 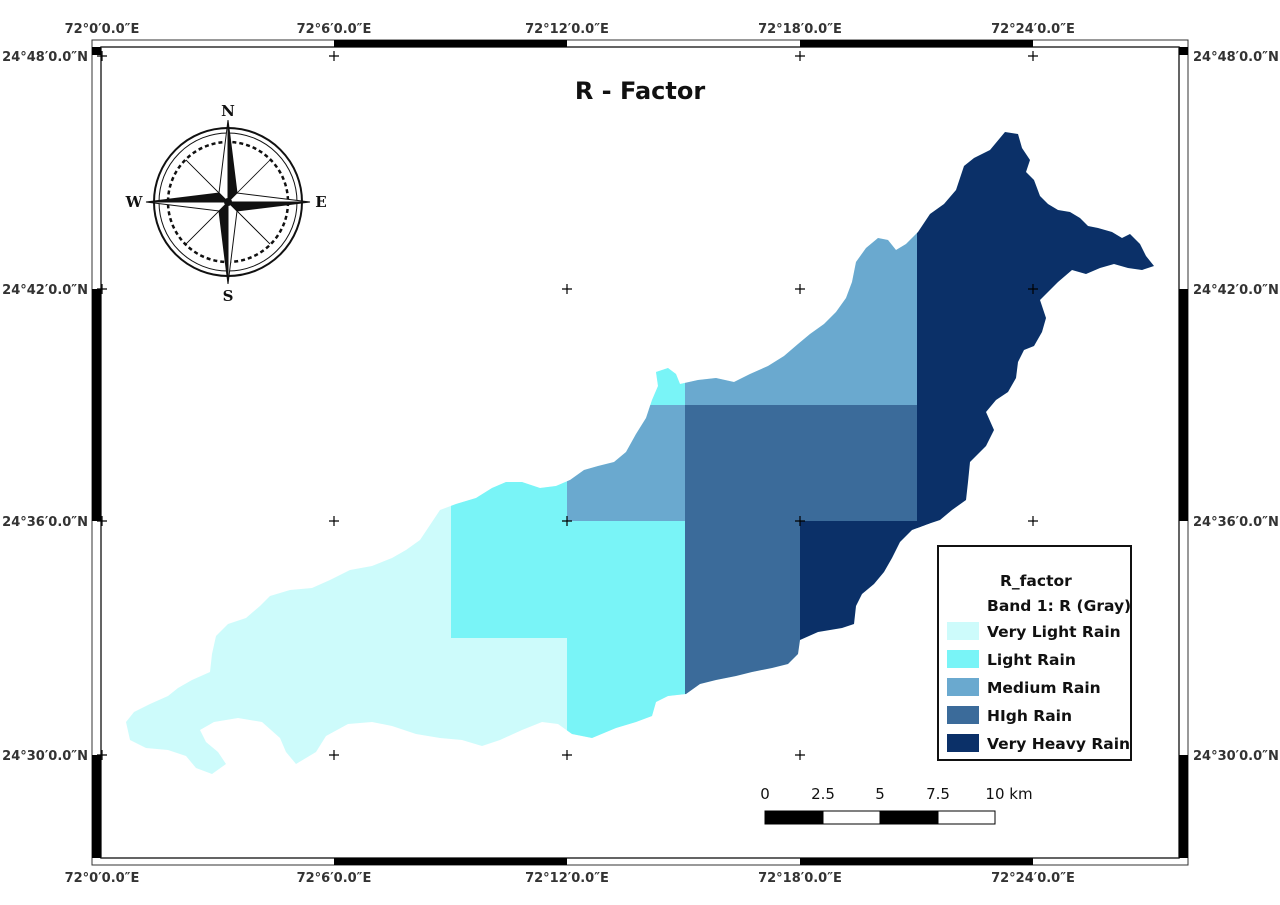 I want to click on lon-label-bottom: 72°0′0.0″E, so click(x=102, y=878).